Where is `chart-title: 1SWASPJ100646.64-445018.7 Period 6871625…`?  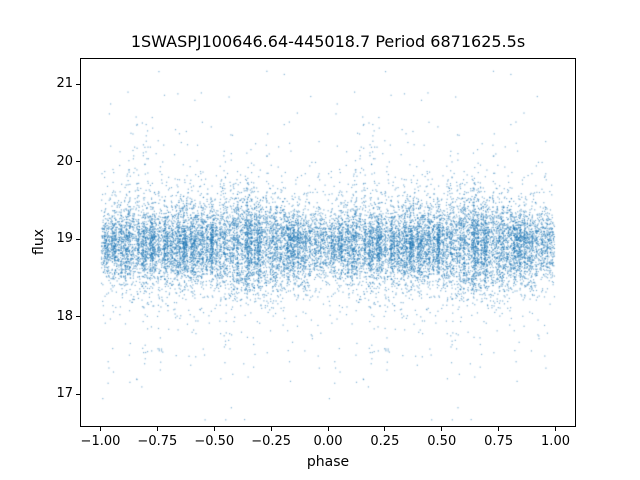
chart-title: 1SWASPJ100646.64-445018.7 Period 6871625… is located at coordinates (328, 41).